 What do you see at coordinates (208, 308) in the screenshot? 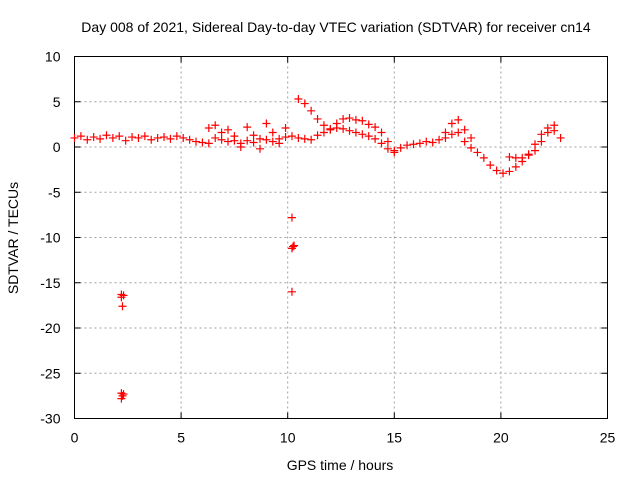
I see `series-outliers` at bounding box center [208, 308].